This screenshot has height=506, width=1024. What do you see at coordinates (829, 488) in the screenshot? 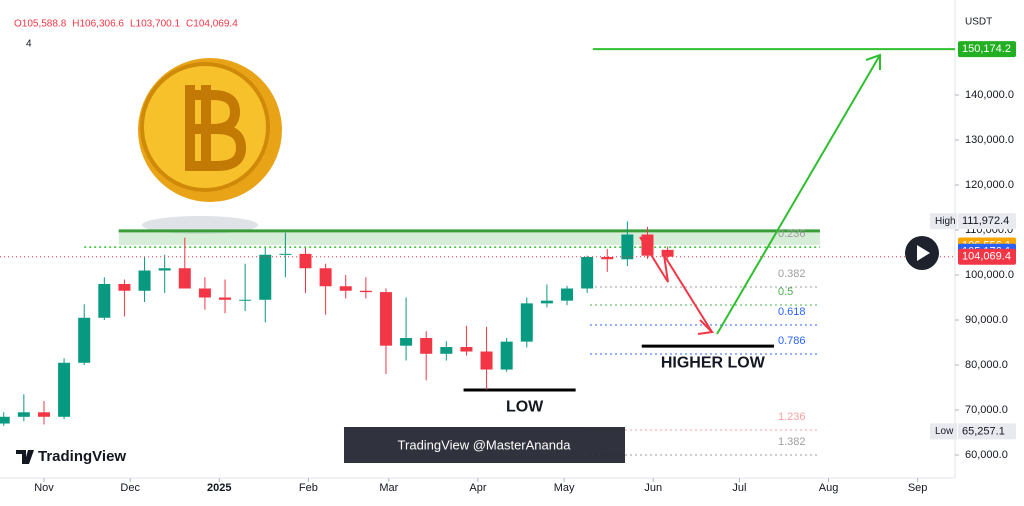
I see `x-tick-label: Aug` at bounding box center [829, 488].